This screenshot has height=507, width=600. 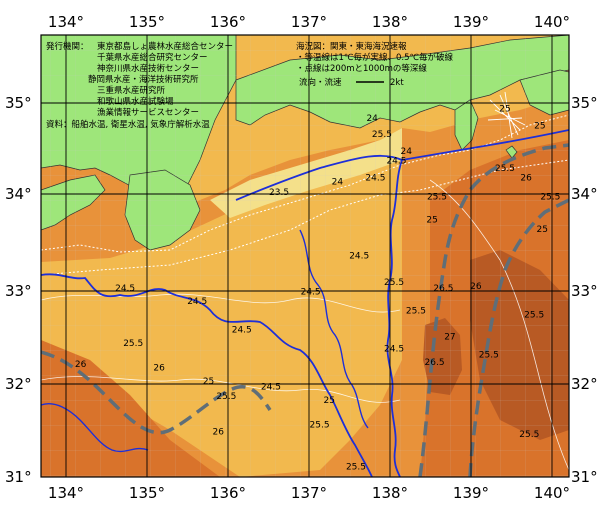 I want to click on lon-tick-bottom: 135°, so click(x=147, y=493).